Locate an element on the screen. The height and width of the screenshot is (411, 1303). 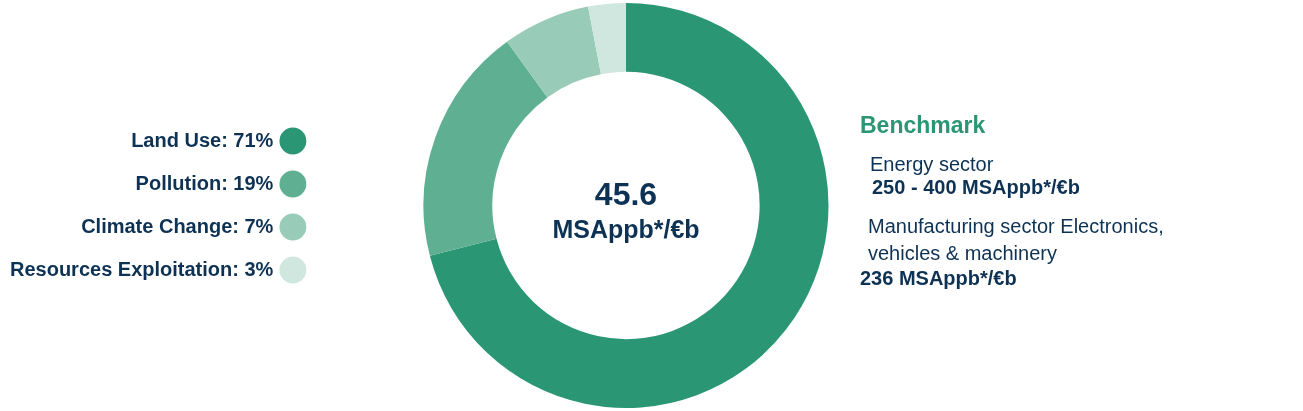
text: MSAppb*/€b is located at coordinates (626, 229).